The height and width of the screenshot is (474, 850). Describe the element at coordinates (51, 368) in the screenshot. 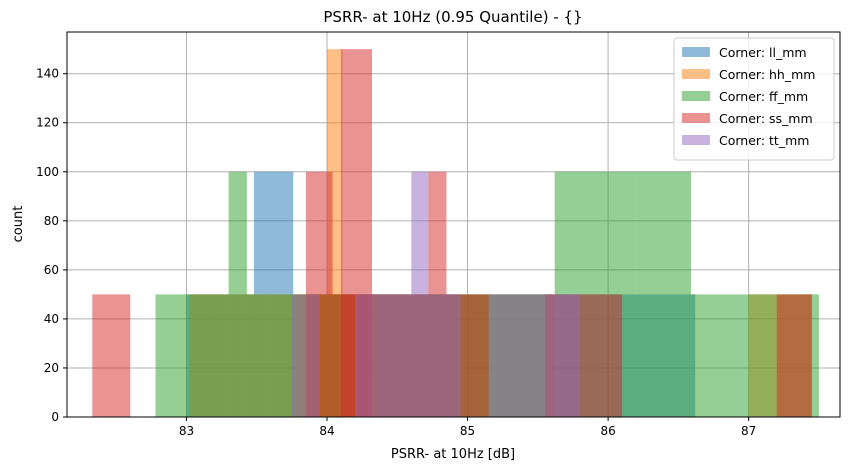

I see `y-tick-label: 20` at that location.